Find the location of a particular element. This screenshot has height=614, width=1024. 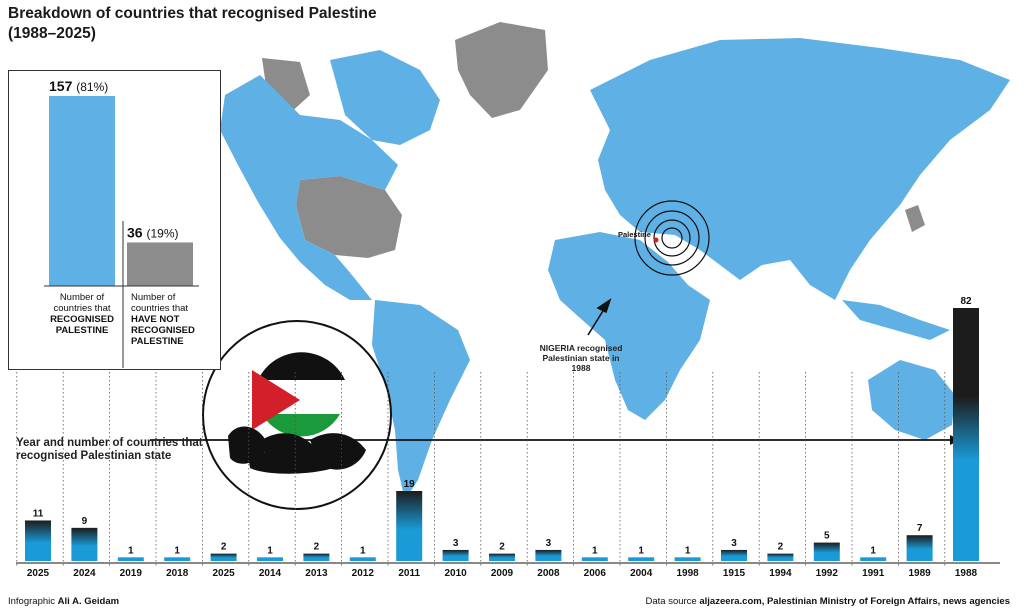

year-tick-label: 1991 is located at coordinates (873, 573).